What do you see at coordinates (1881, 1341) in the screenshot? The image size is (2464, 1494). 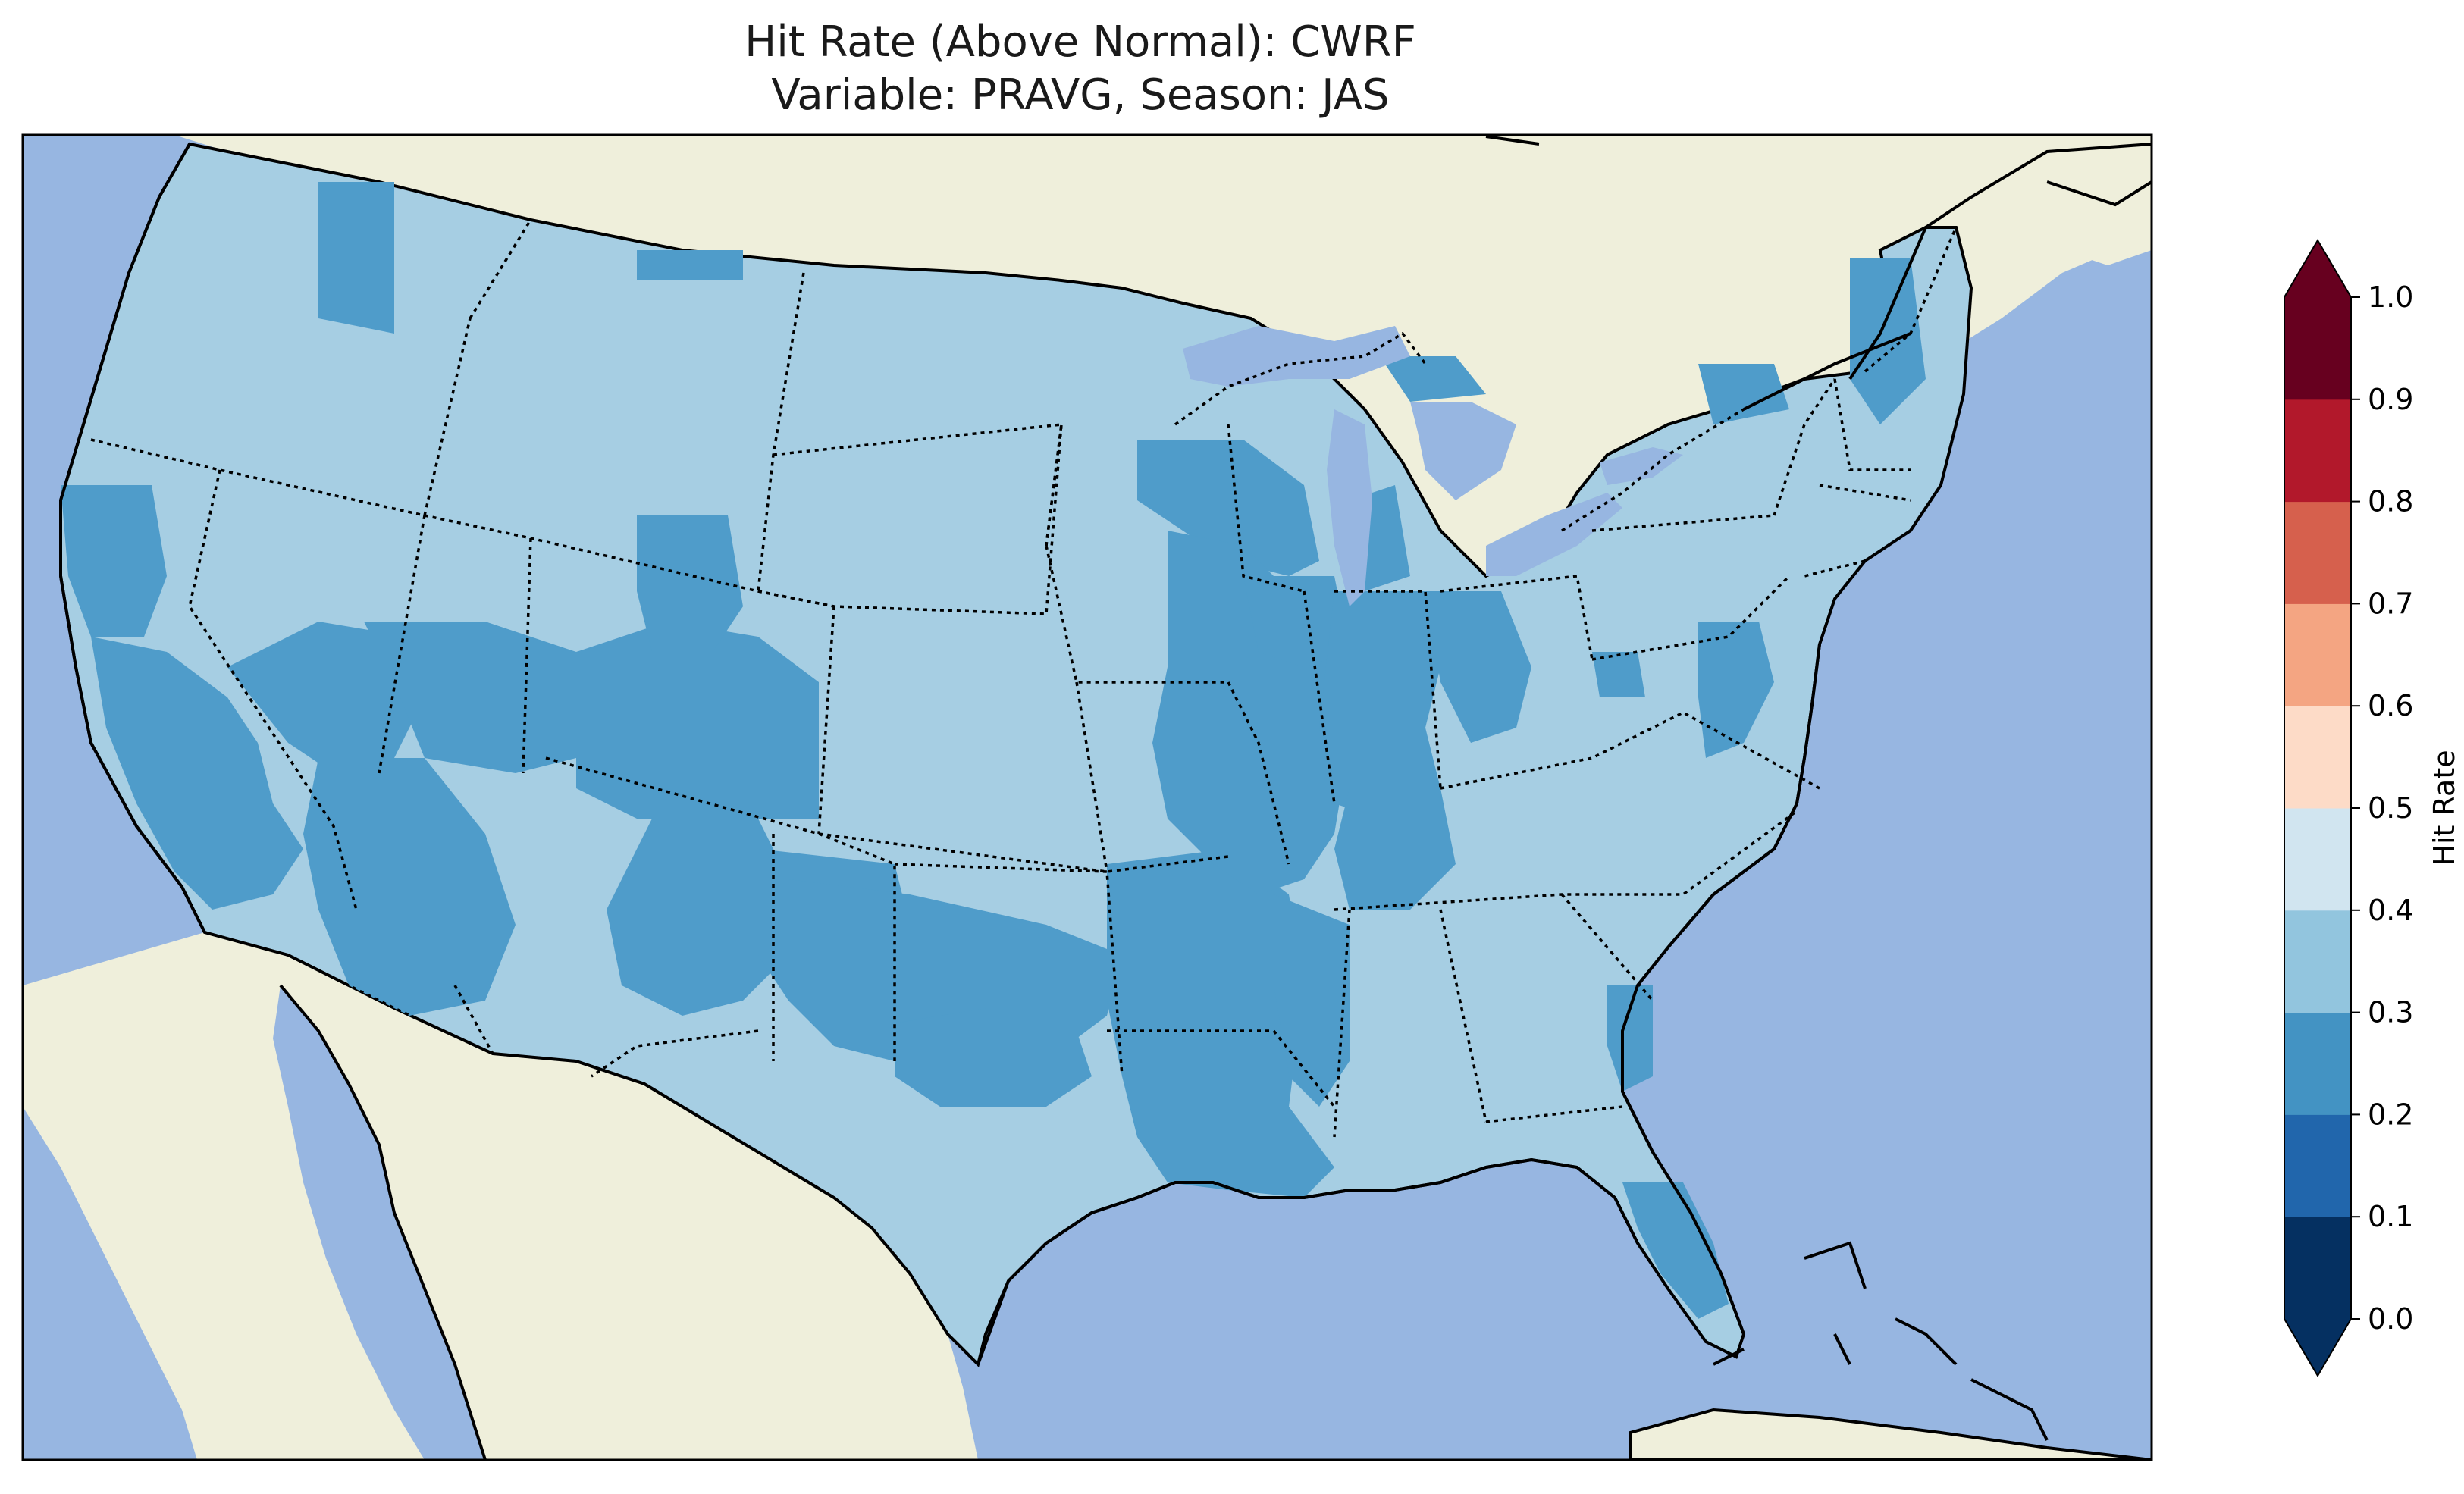 I see `caribbean-islands` at bounding box center [1881, 1341].